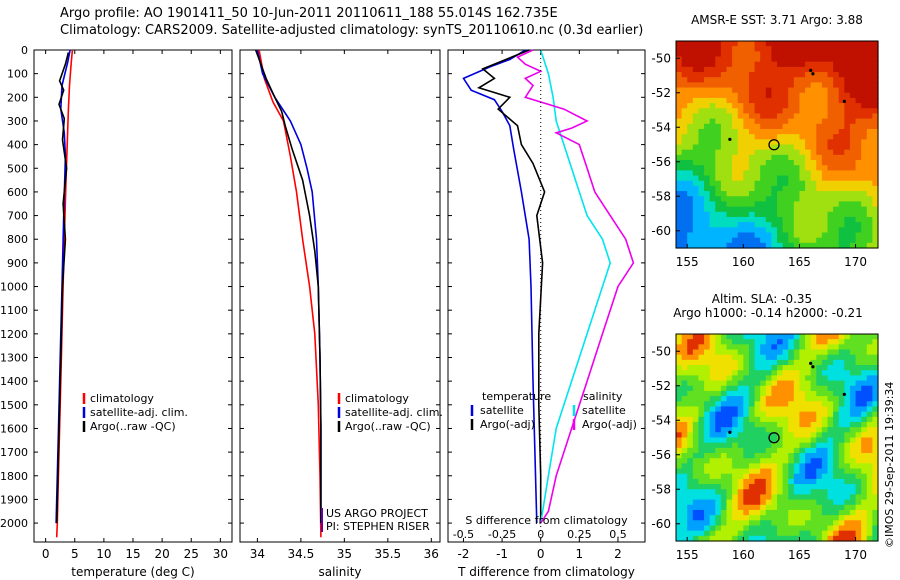  Describe the element at coordinates (661, 162) in the screenshot. I see `map-y-tick-label: -56` at that location.